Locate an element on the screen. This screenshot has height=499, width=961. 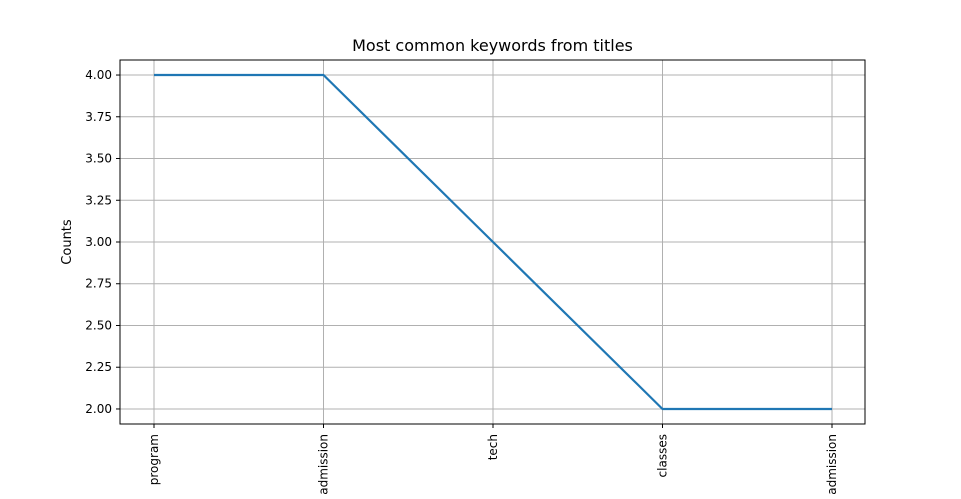
y-tick-label: 2.75 is located at coordinates (98, 284).